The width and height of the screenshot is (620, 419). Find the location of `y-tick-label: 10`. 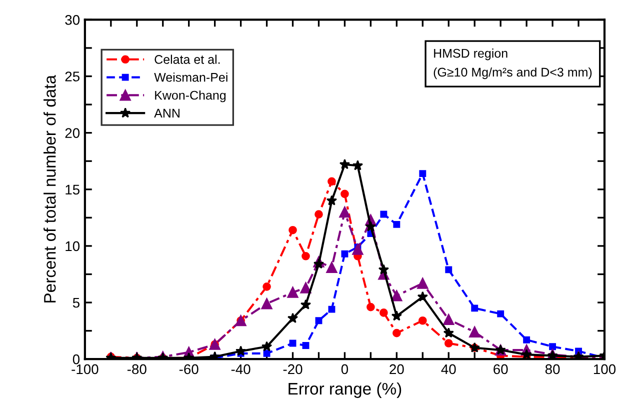

y-tick-label: 10 is located at coordinates (73, 246).